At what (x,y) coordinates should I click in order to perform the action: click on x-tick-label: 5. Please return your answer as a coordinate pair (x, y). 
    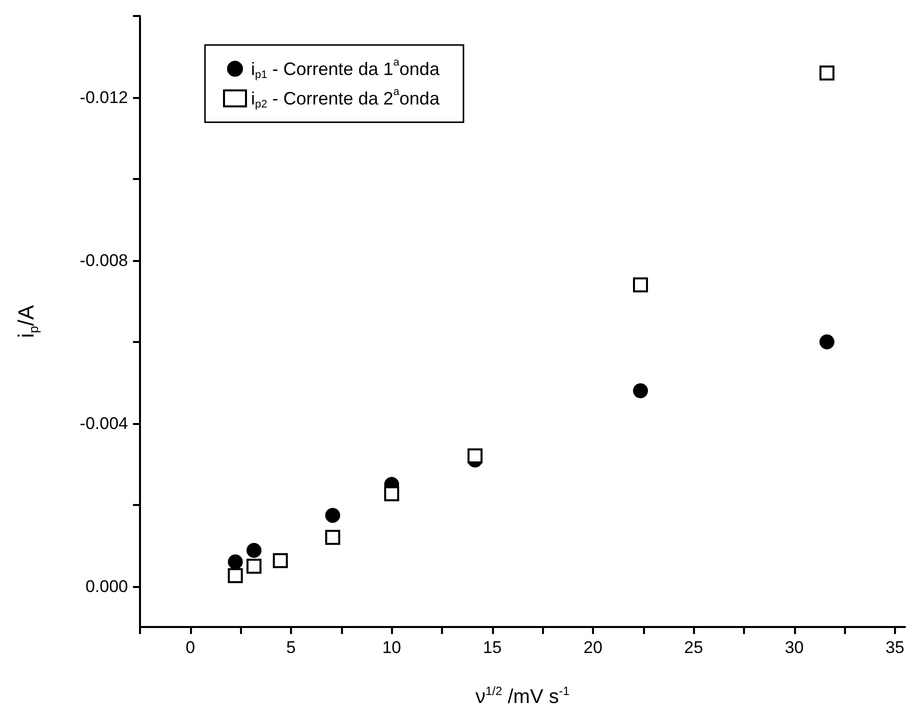
    Looking at the image, I should click on (291, 647).